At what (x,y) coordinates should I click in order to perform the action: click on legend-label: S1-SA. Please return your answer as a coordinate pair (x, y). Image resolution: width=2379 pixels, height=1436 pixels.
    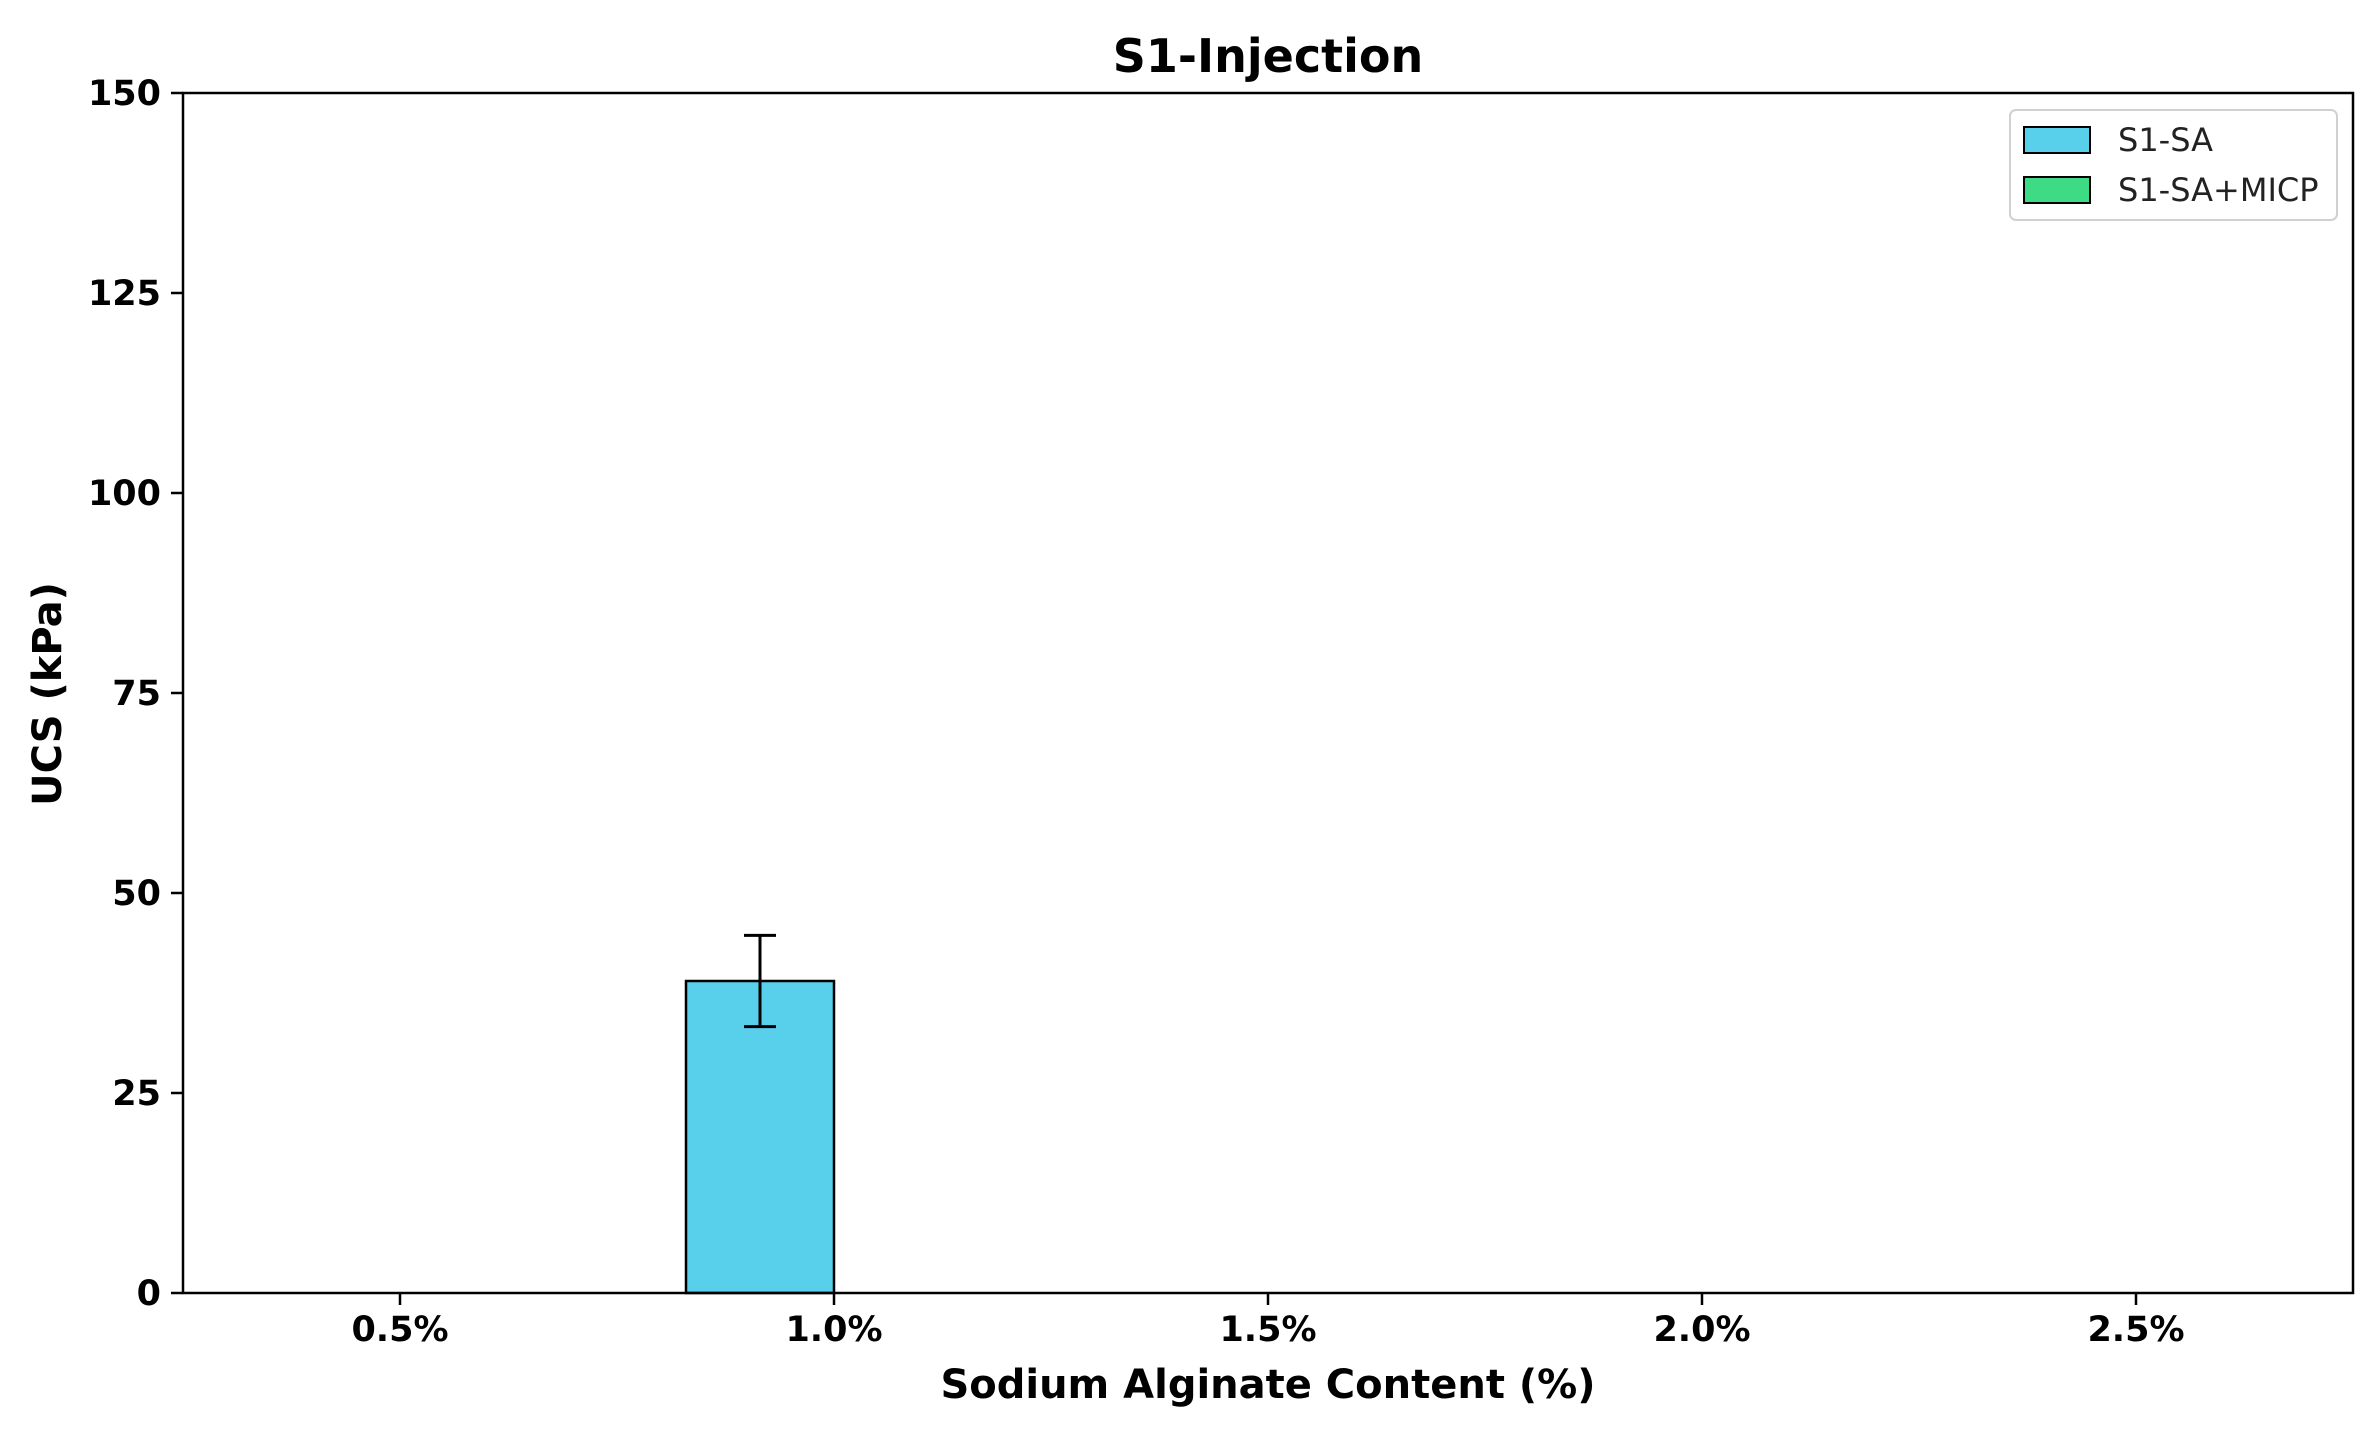
    Looking at the image, I should click on (2165, 140).